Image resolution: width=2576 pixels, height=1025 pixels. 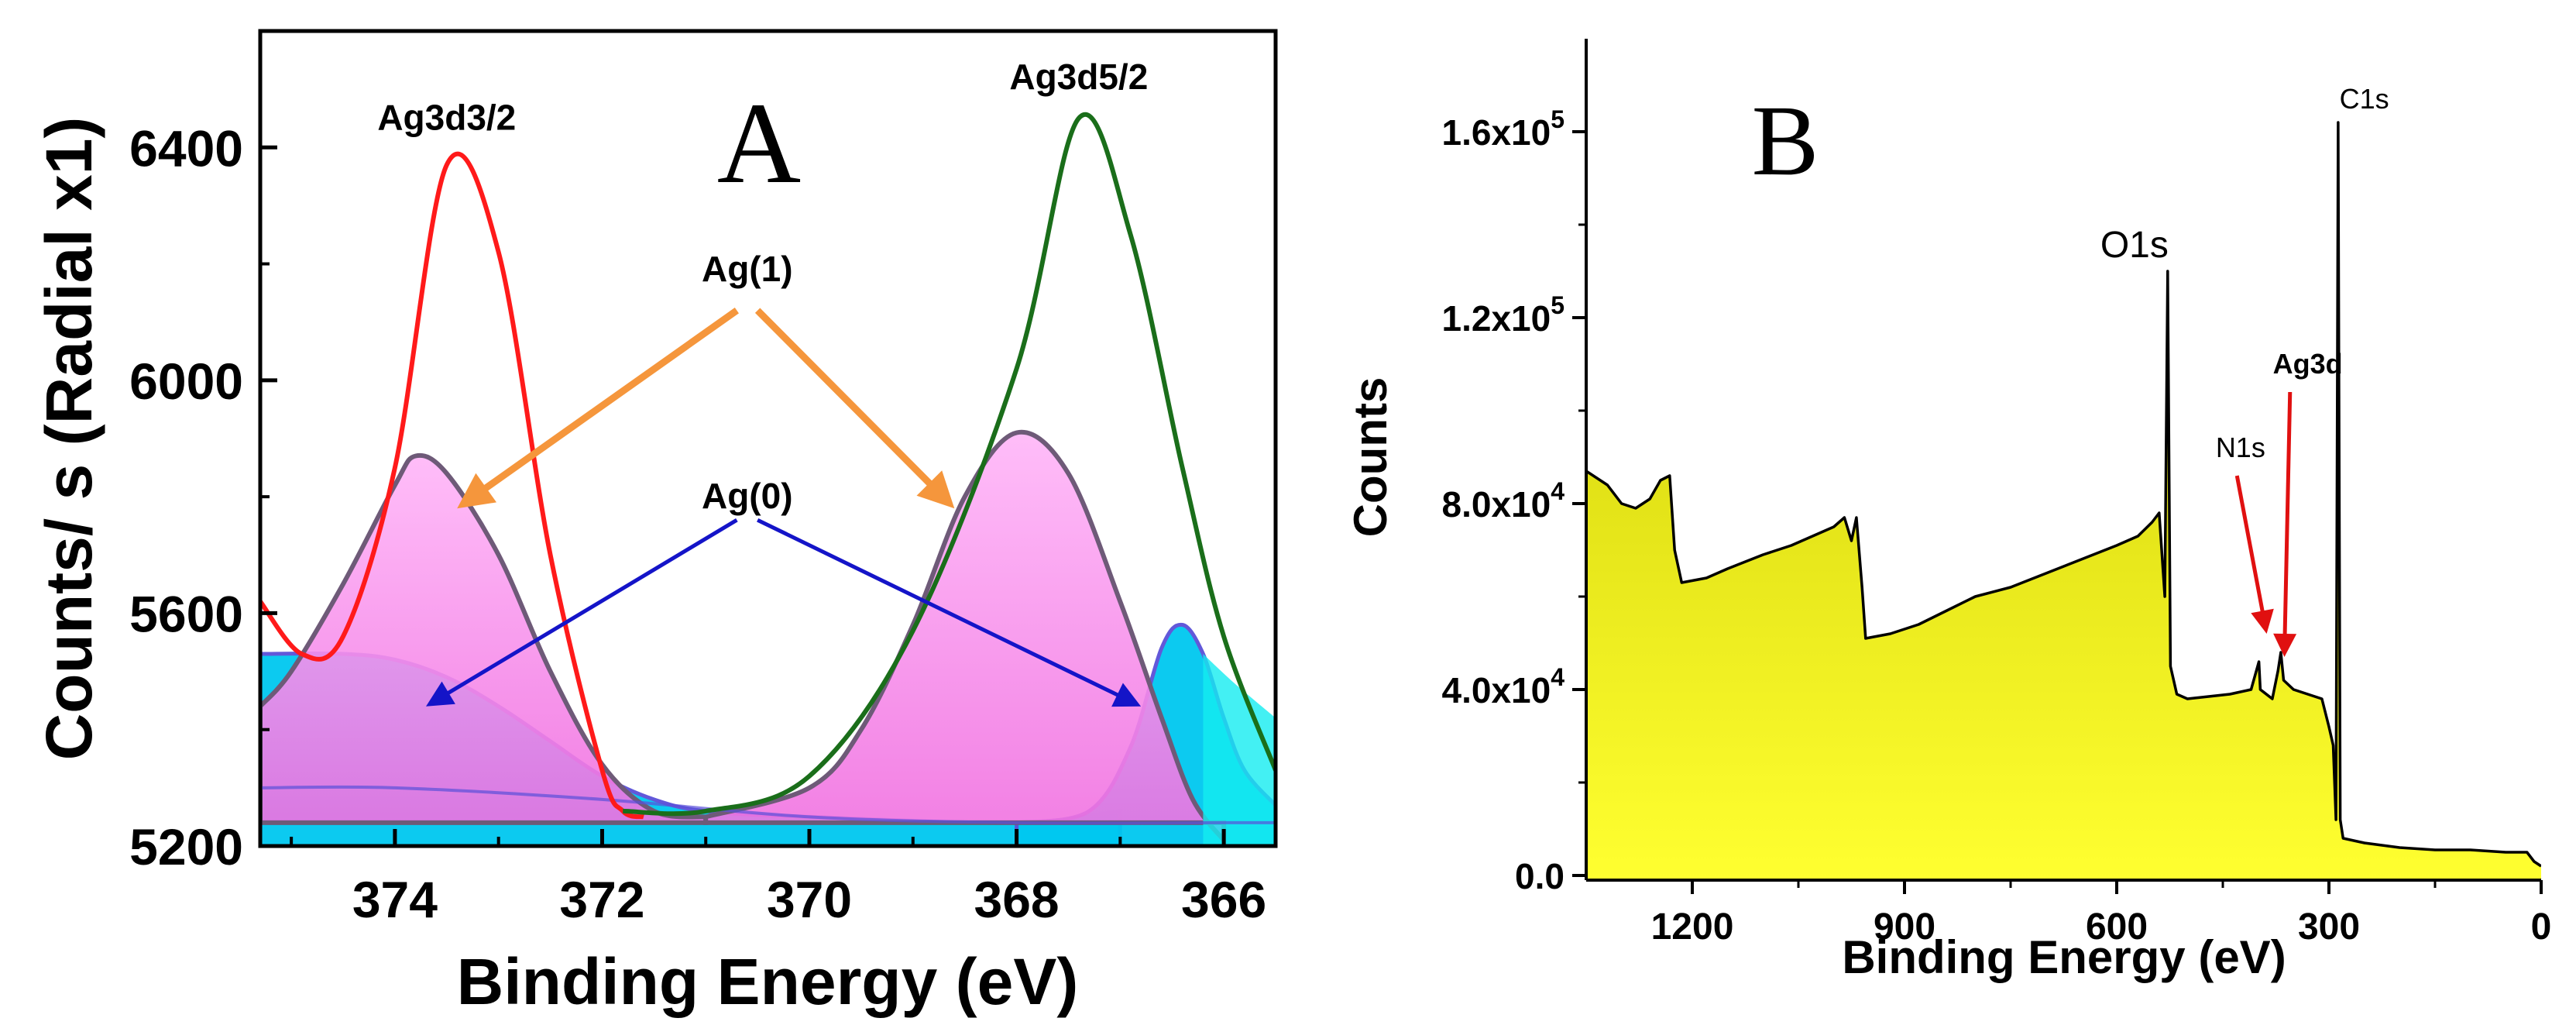 I want to click on y-tick-label: 0.0, so click(x=1539, y=876).